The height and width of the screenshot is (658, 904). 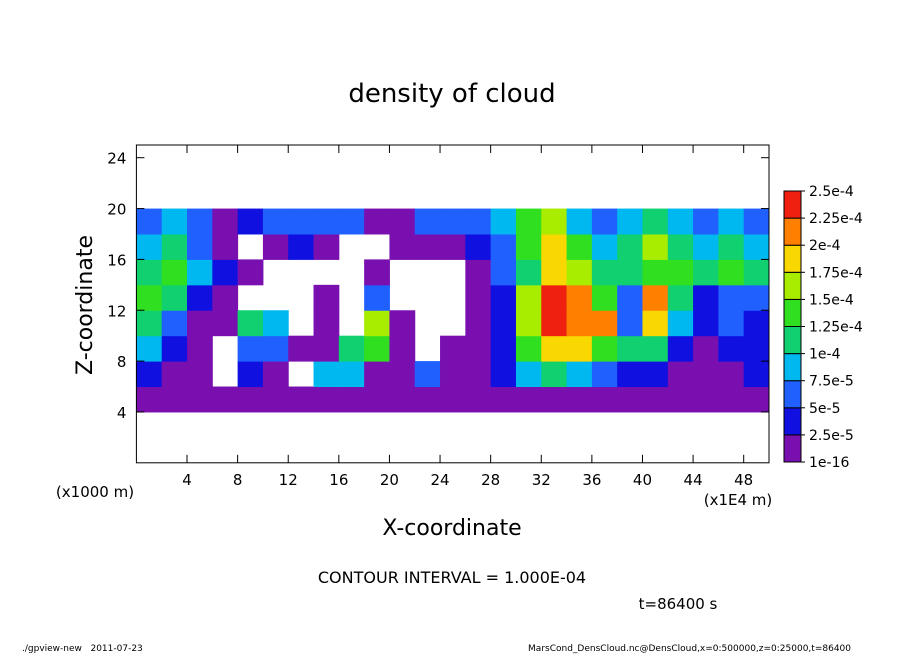 I want to click on annotation: CONTOUR INTERVAL = 1.000E-04, so click(x=452, y=577).